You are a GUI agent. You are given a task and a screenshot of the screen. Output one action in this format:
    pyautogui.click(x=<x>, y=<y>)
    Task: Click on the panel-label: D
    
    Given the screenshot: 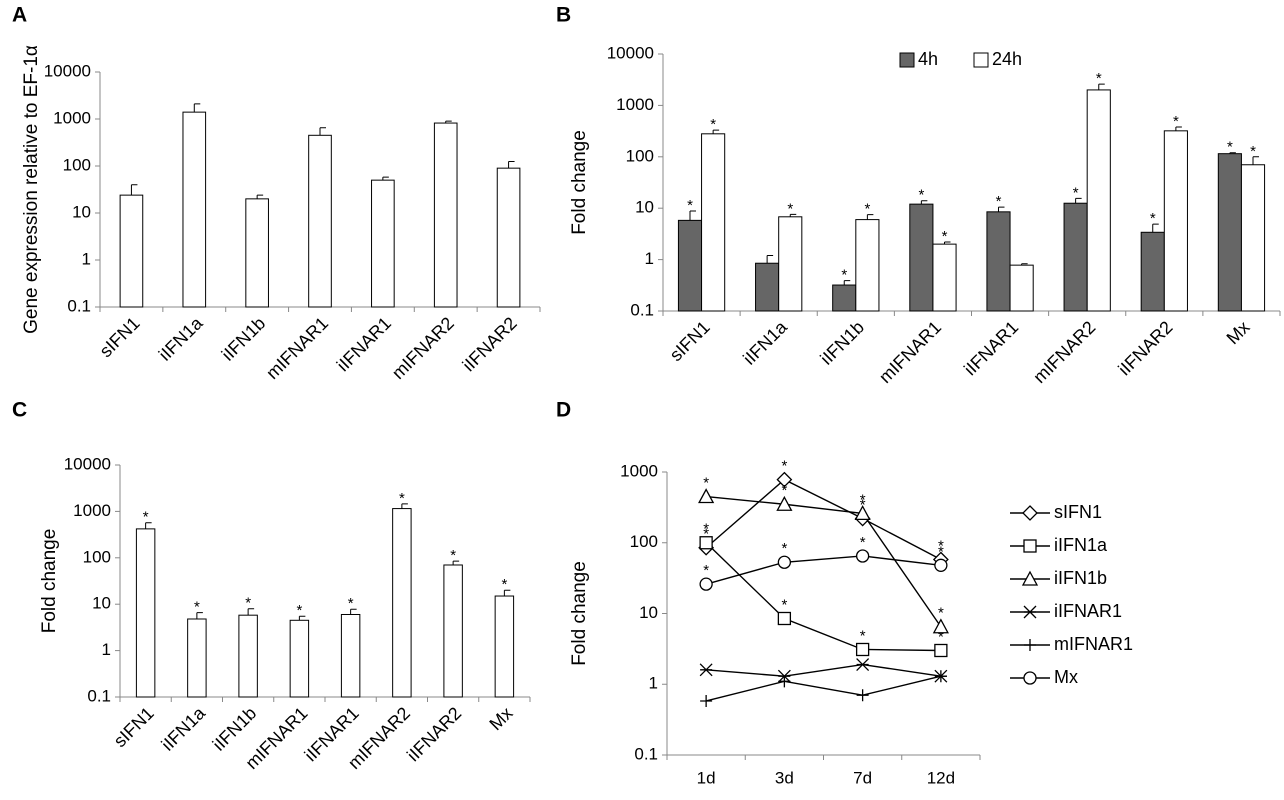 What is the action you would take?
    pyautogui.click(x=563, y=410)
    